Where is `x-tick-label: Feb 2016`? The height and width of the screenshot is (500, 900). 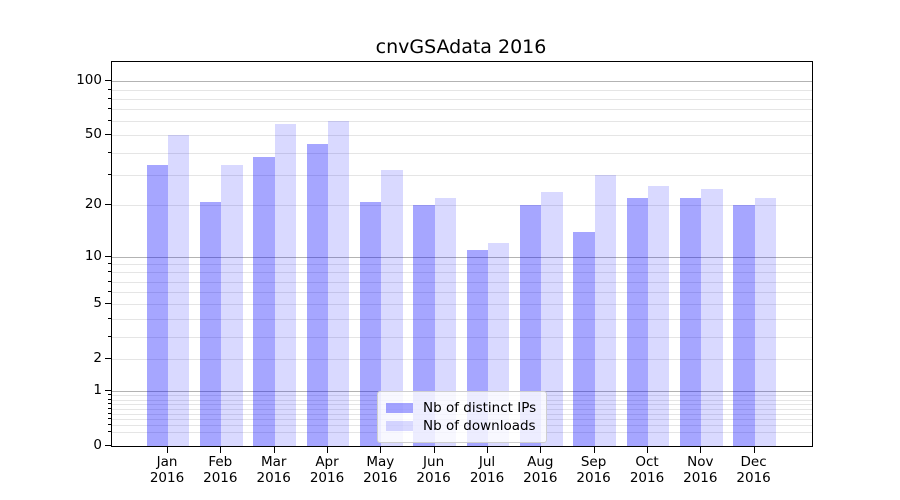
x-tick-label: Feb 2016 is located at coordinates (220, 470).